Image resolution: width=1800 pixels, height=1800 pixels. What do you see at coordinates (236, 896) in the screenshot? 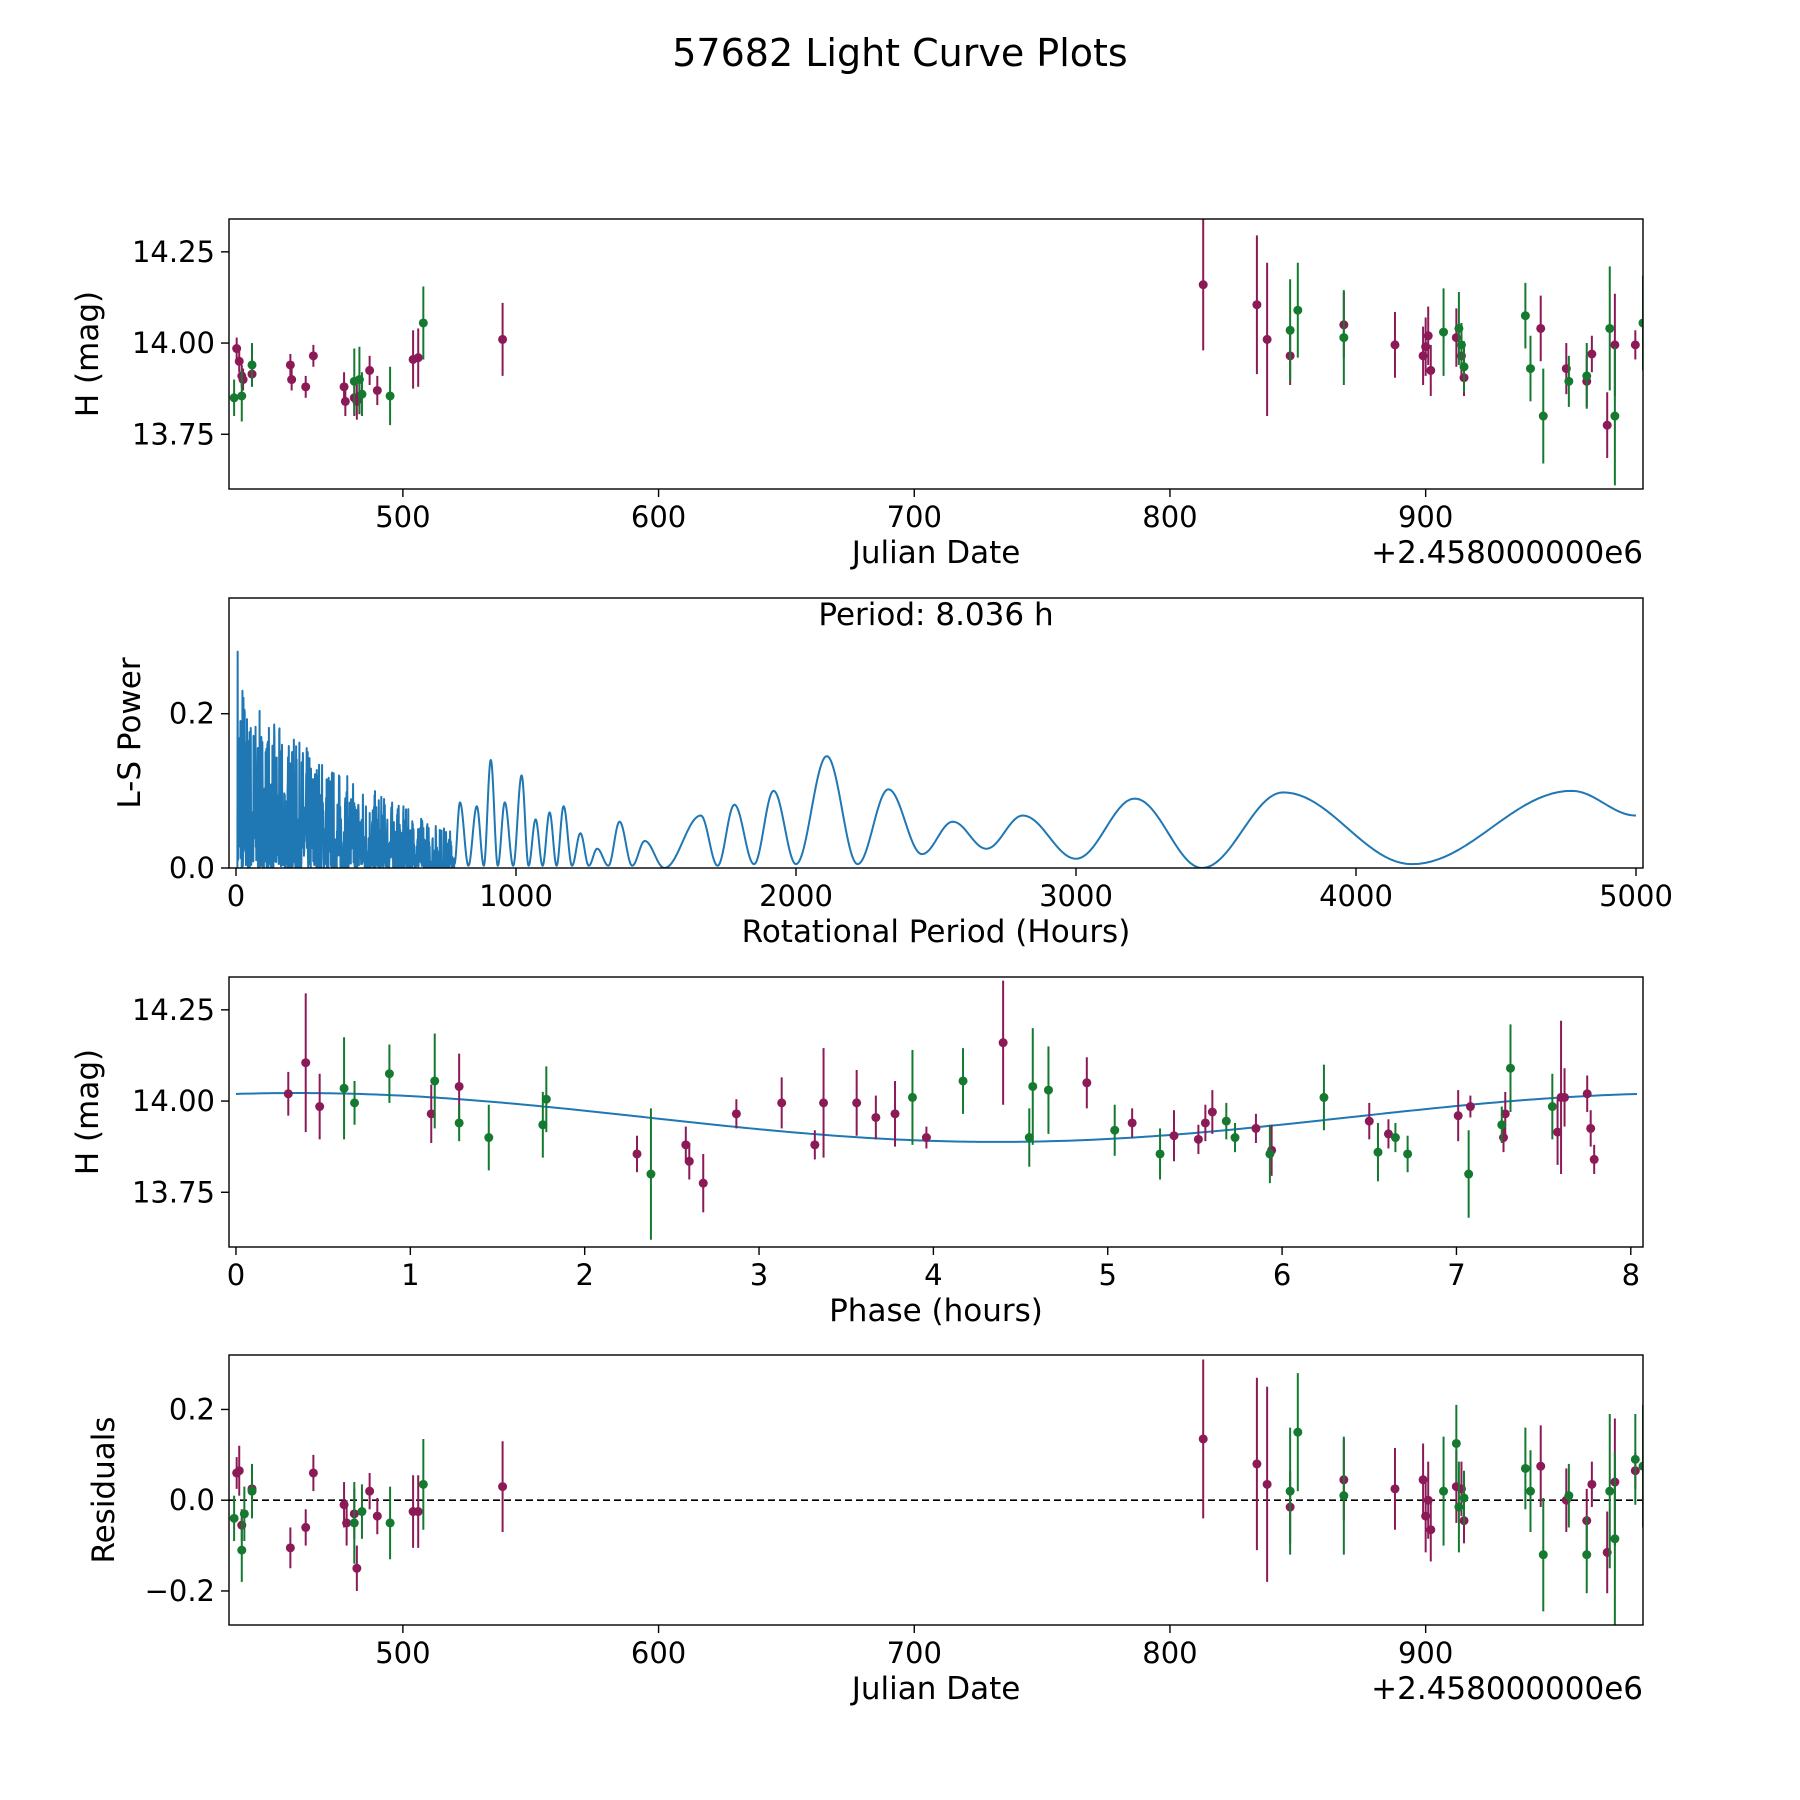
I see `periodogram-xtick-label: 0` at bounding box center [236, 896].